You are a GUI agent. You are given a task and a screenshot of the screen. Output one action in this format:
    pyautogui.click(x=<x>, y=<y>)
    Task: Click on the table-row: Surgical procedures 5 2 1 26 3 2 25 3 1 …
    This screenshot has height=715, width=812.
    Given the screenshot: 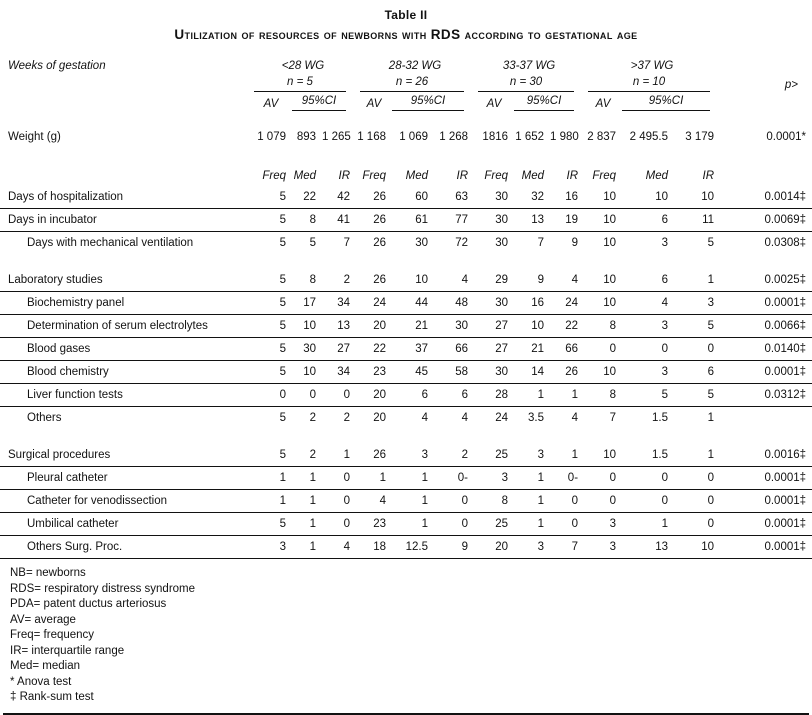 What is the action you would take?
    pyautogui.click(x=406, y=455)
    